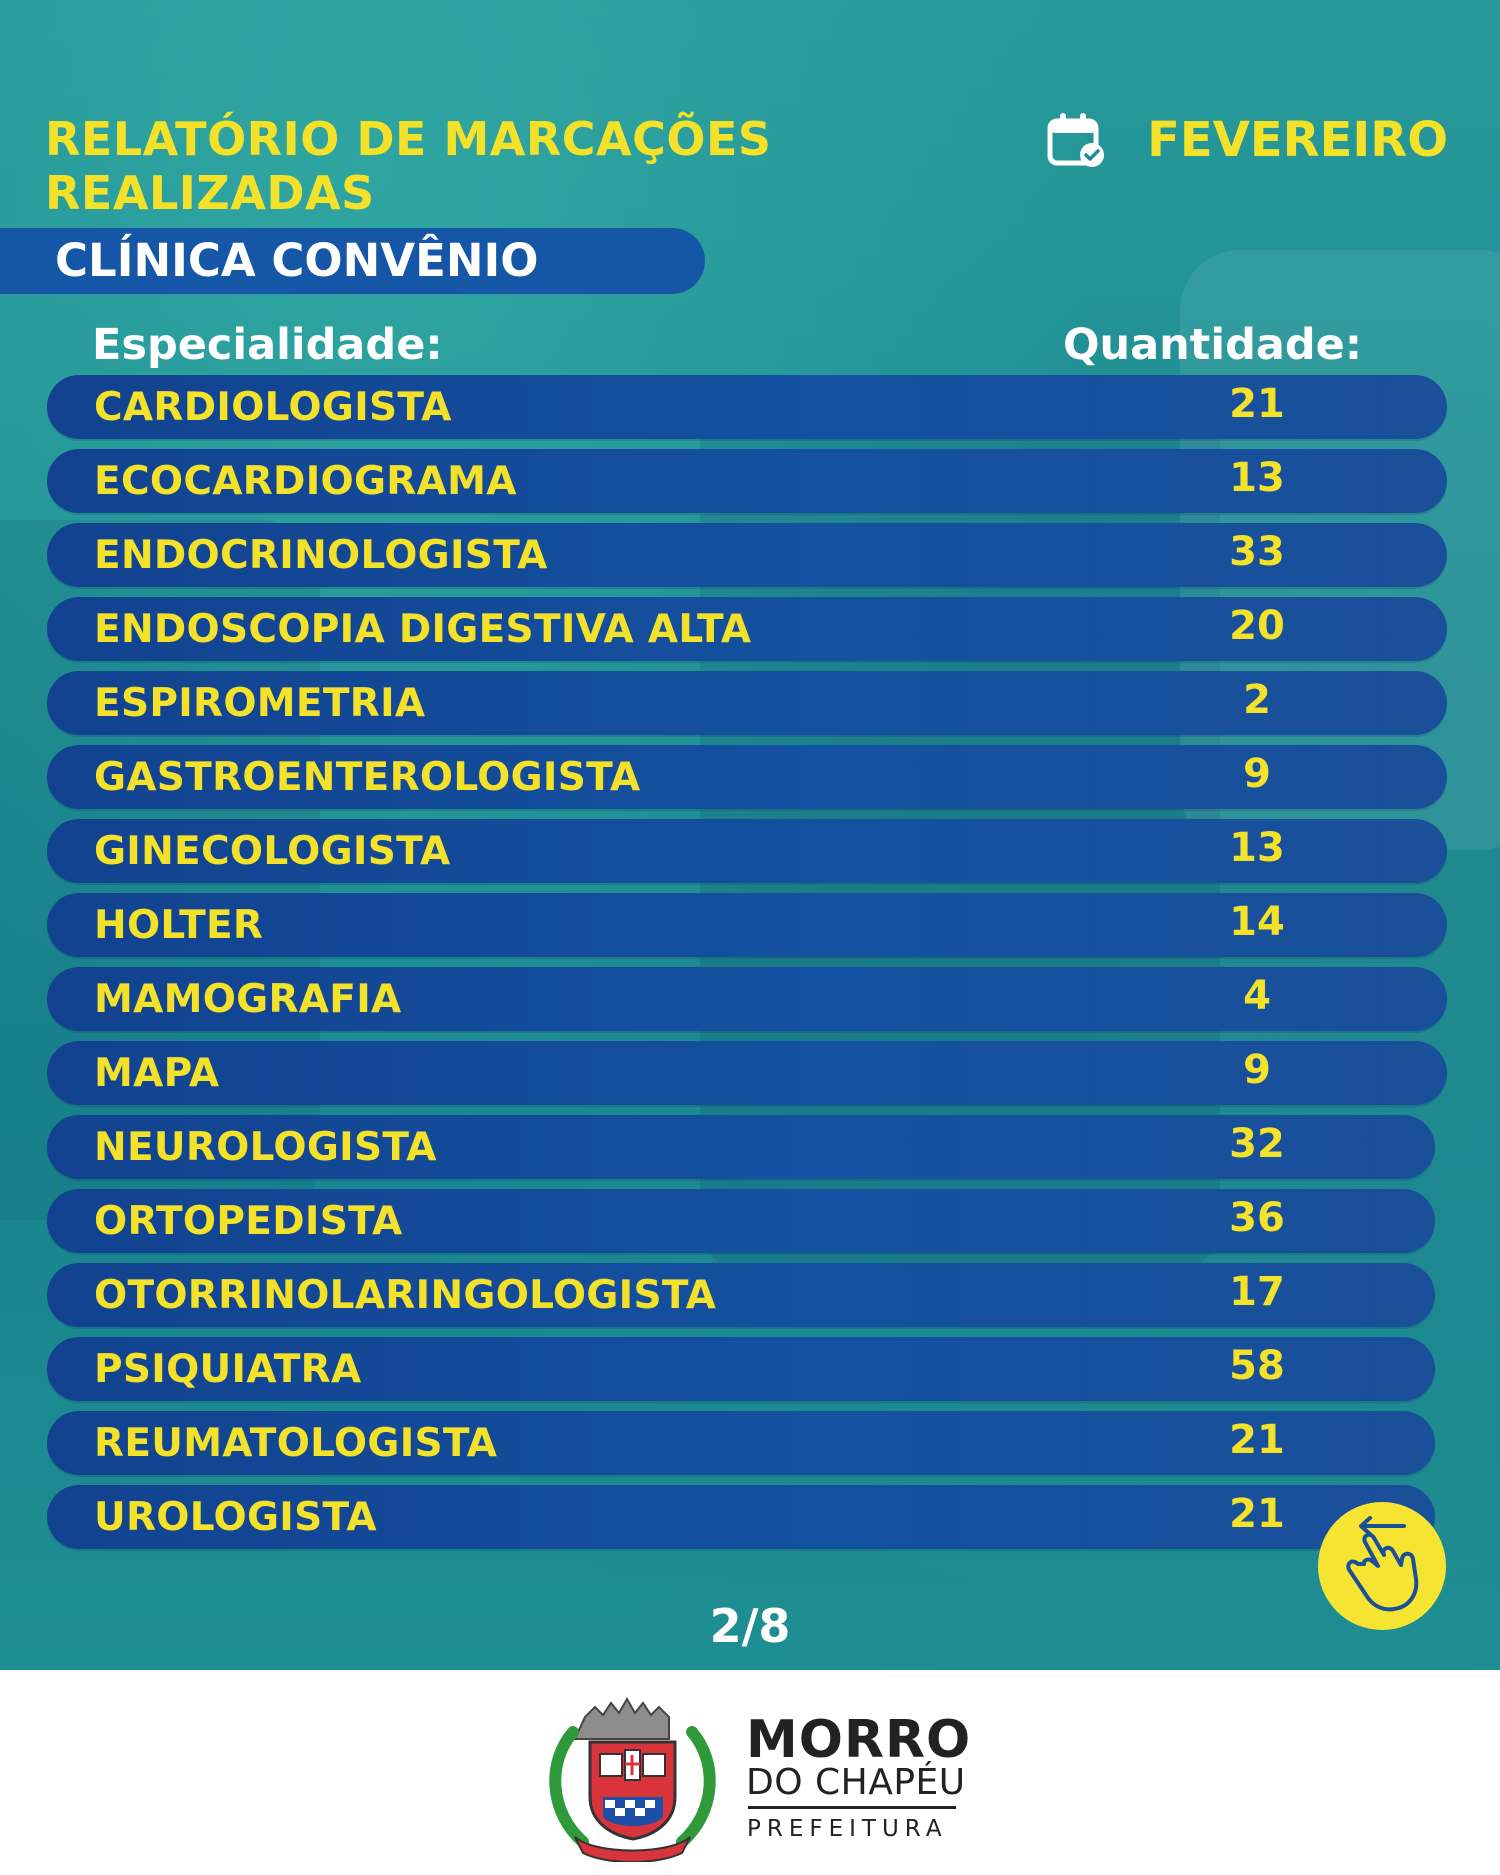 The image size is (1500, 1875). I want to click on municipal-crest-icon, so click(632, 1779).